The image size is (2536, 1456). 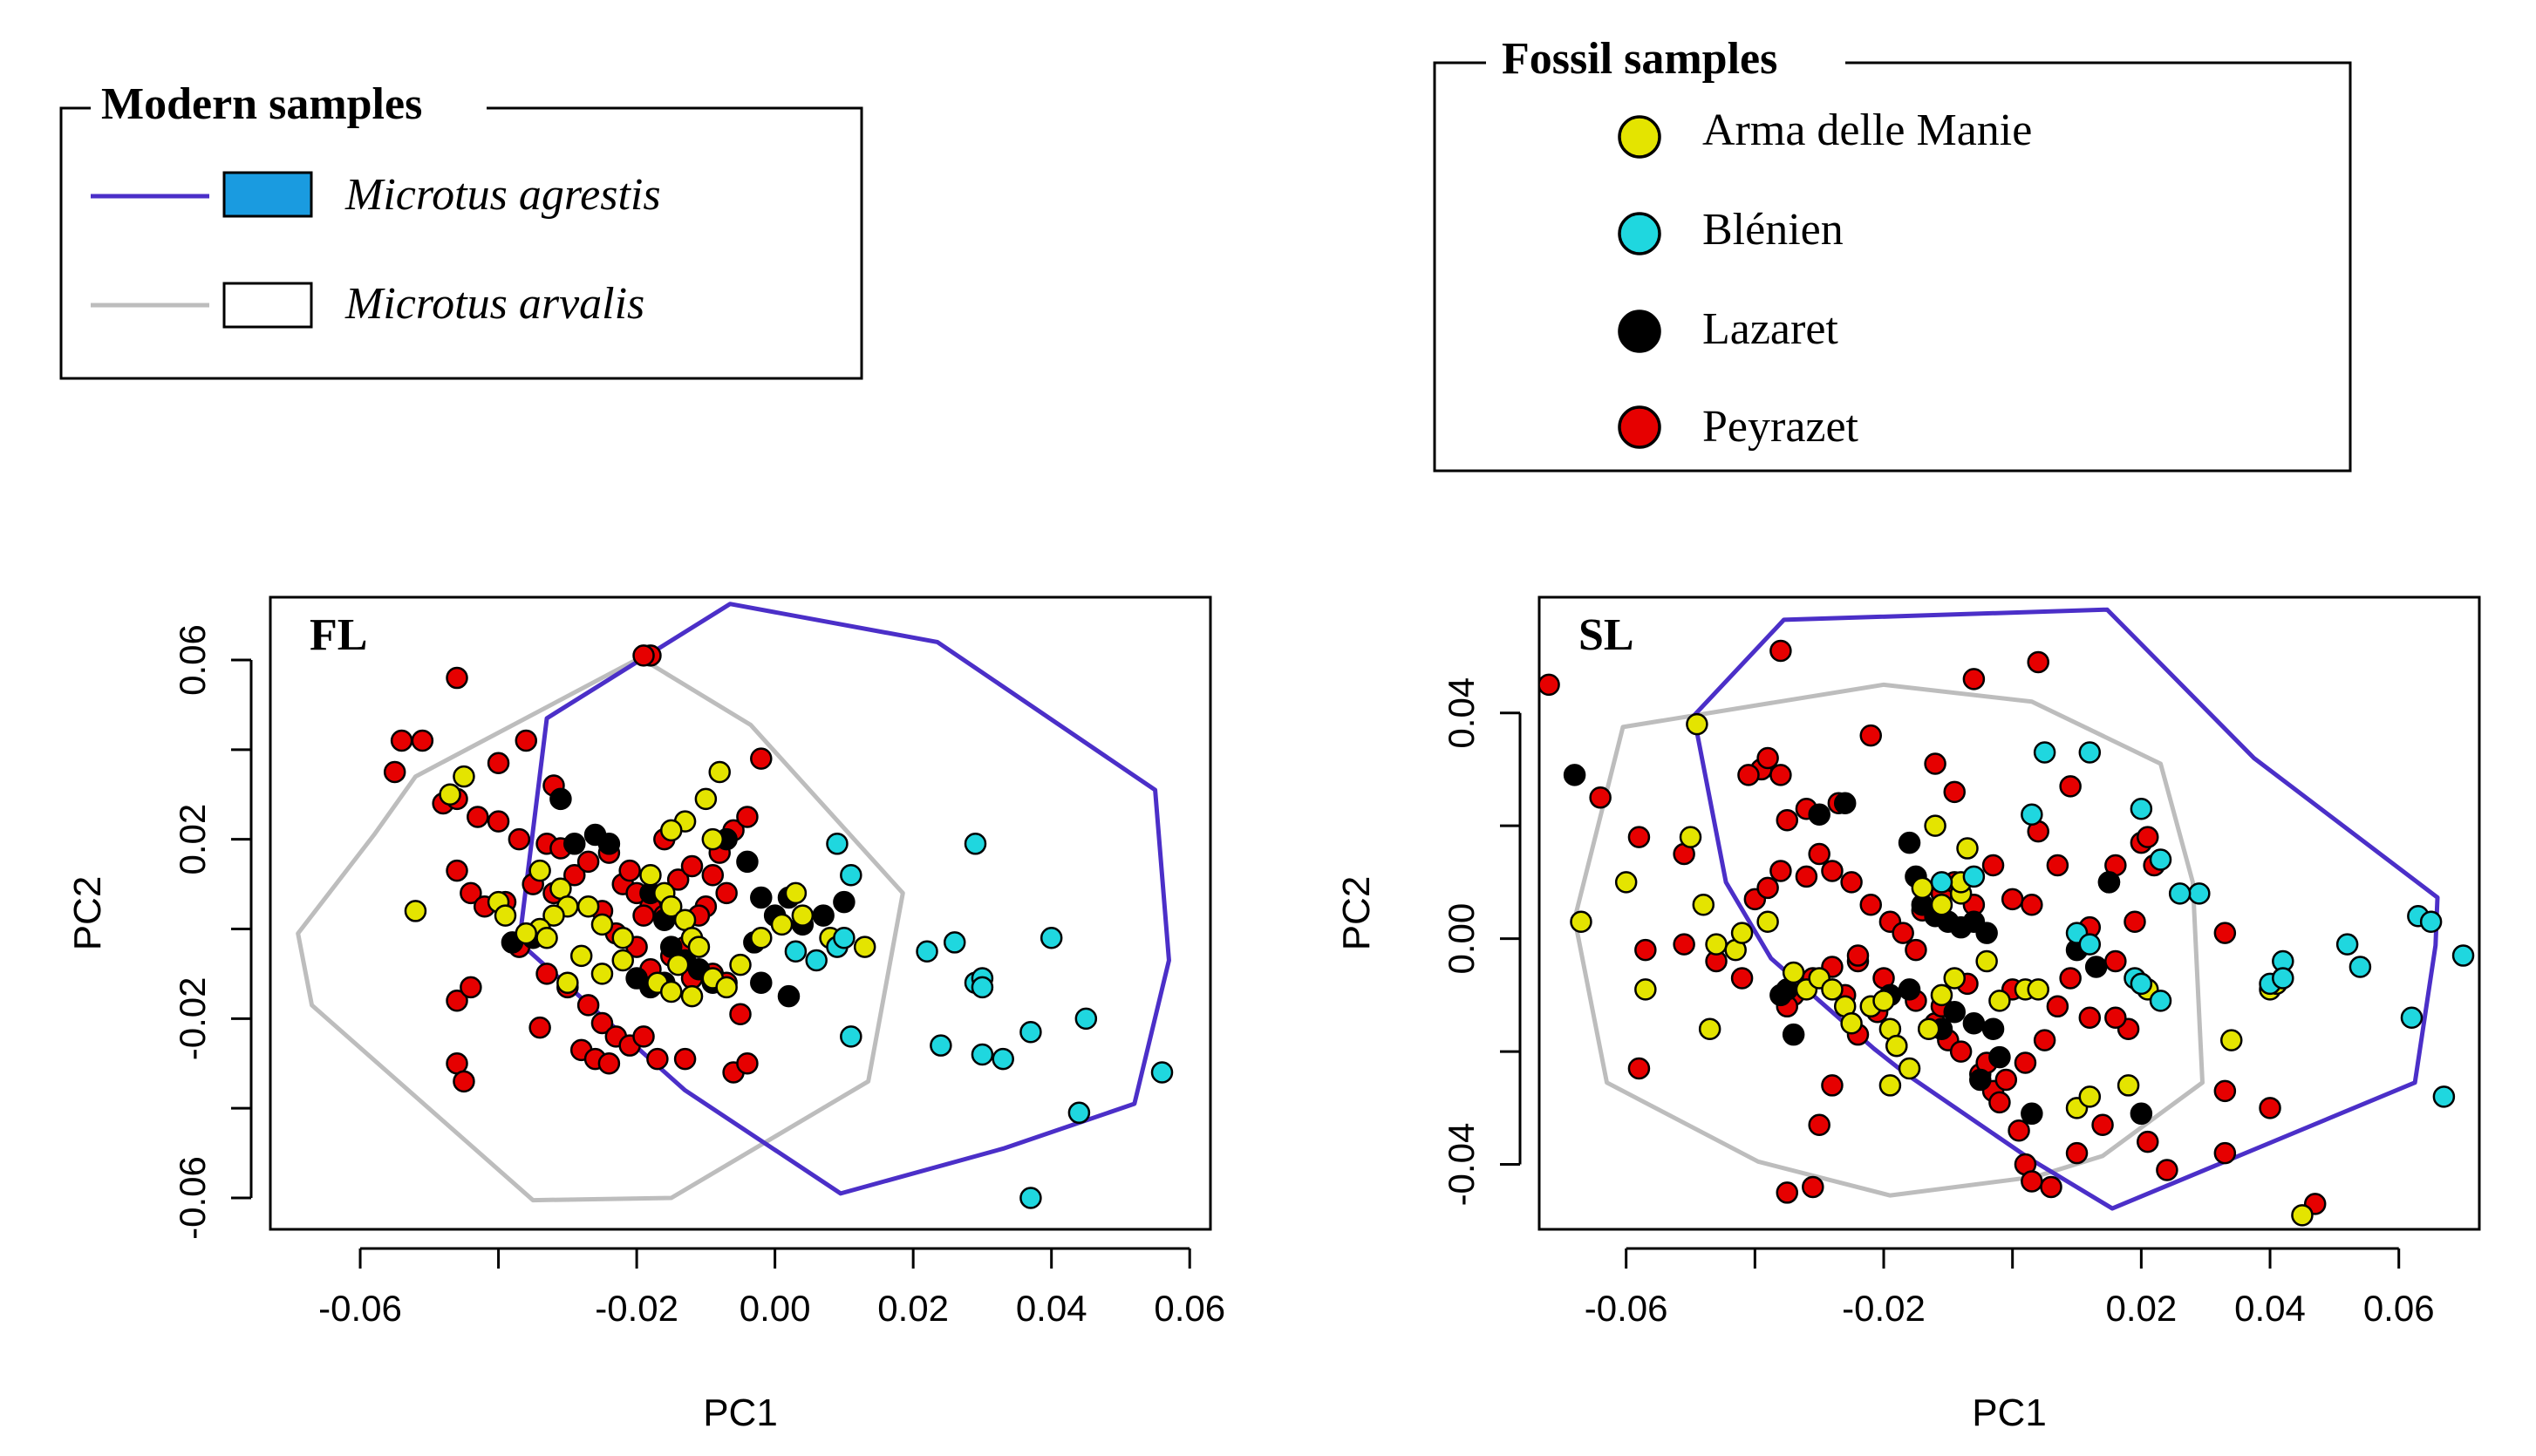 I want to click on fl-y-tick-label: -0.02, so click(x=192, y=1018).